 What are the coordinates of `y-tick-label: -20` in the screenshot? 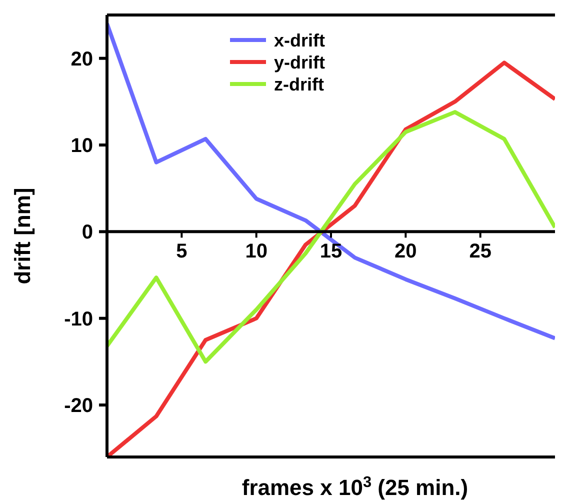 It's located at (78, 406).